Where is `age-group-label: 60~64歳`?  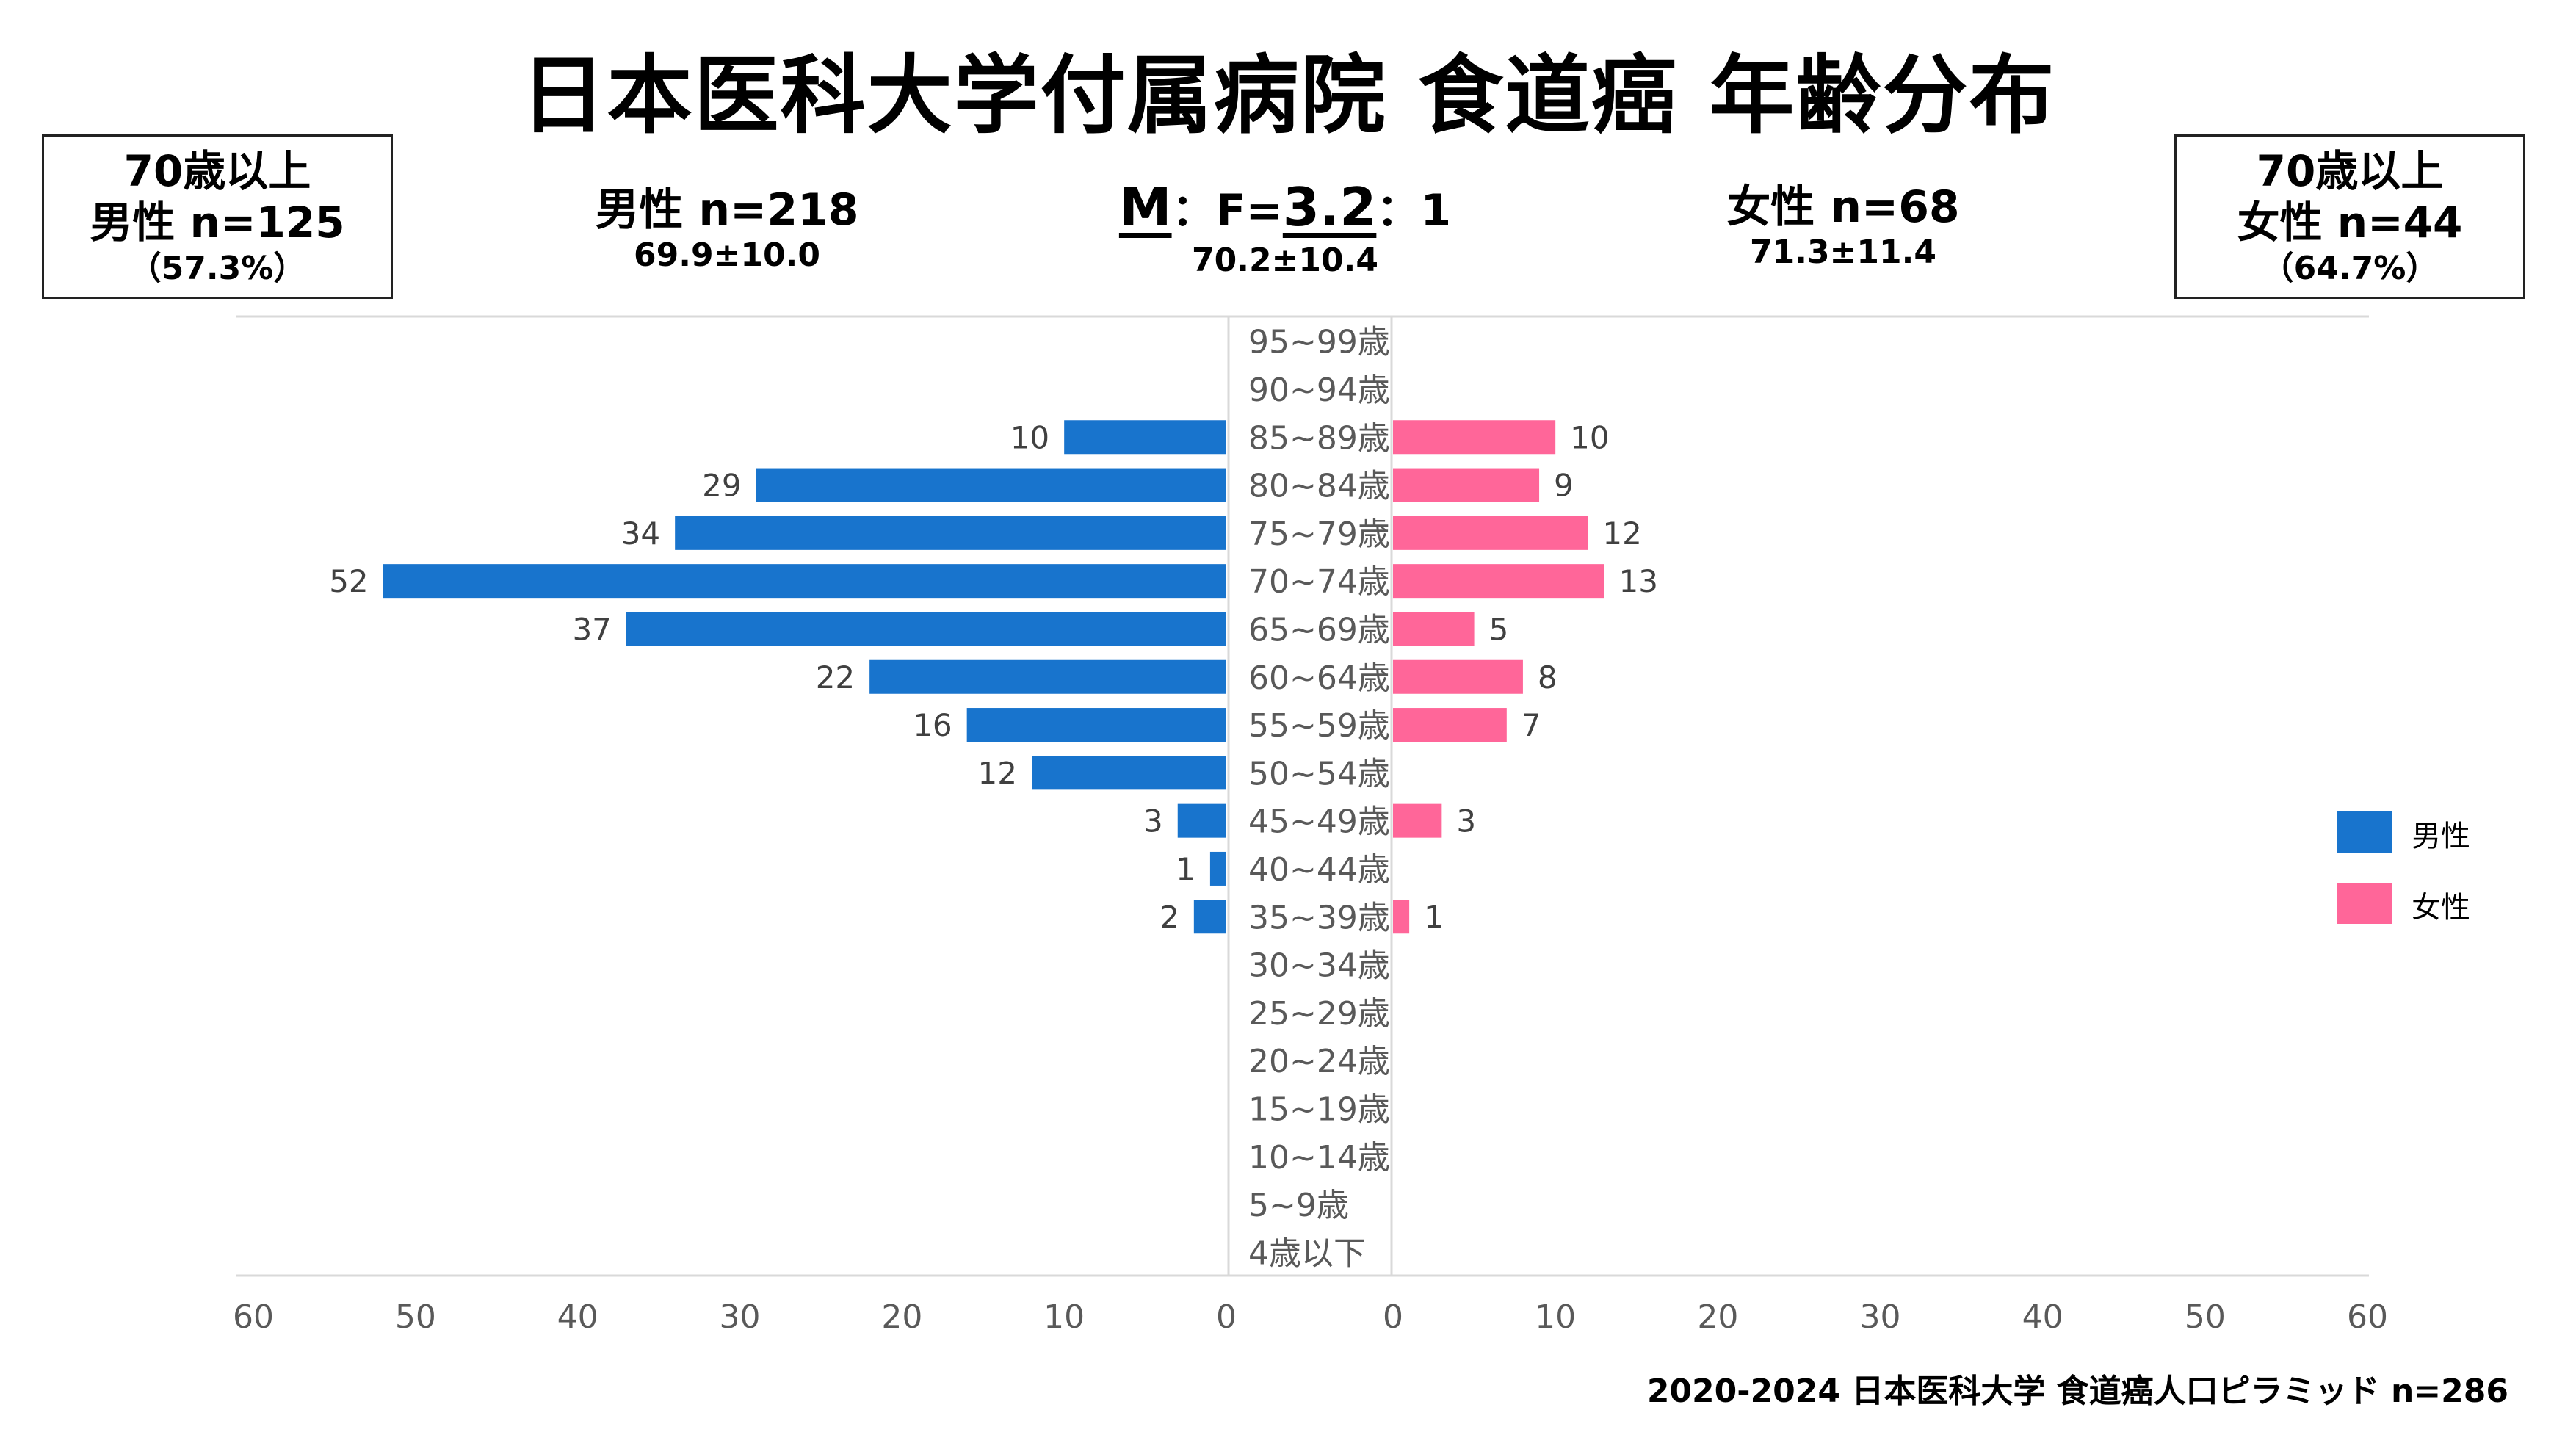
age-group-label: 60~64歳 is located at coordinates (1319, 678).